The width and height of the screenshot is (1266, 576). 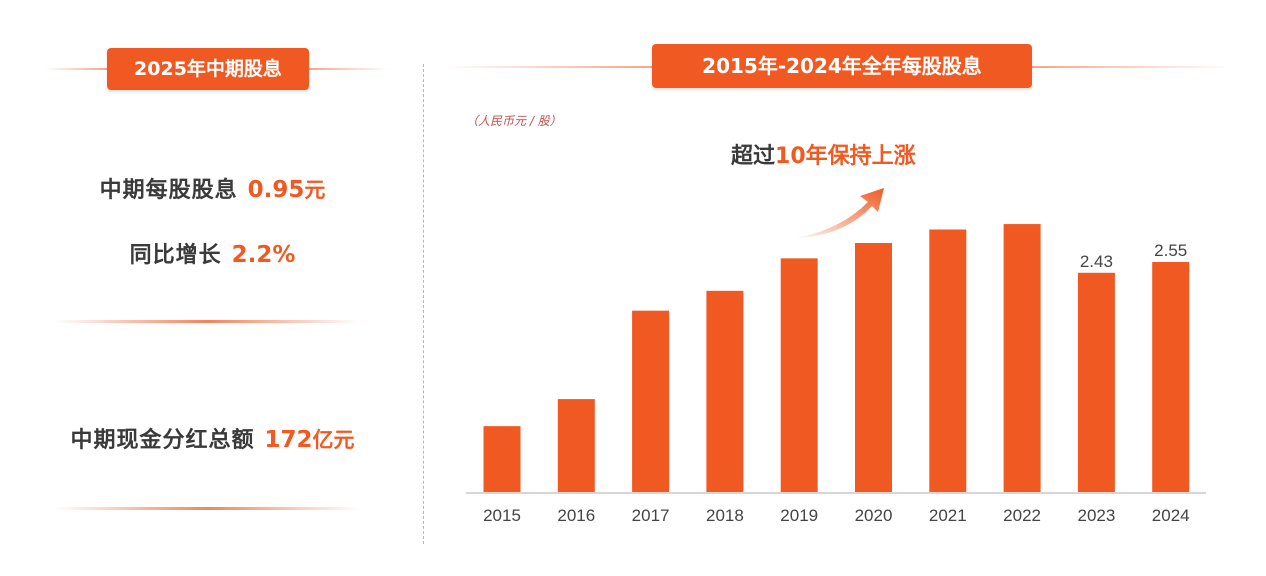 What do you see at coordinates (873, 367) in the screenshot?
I see `bar-2020` at bounding box center [873, 367].